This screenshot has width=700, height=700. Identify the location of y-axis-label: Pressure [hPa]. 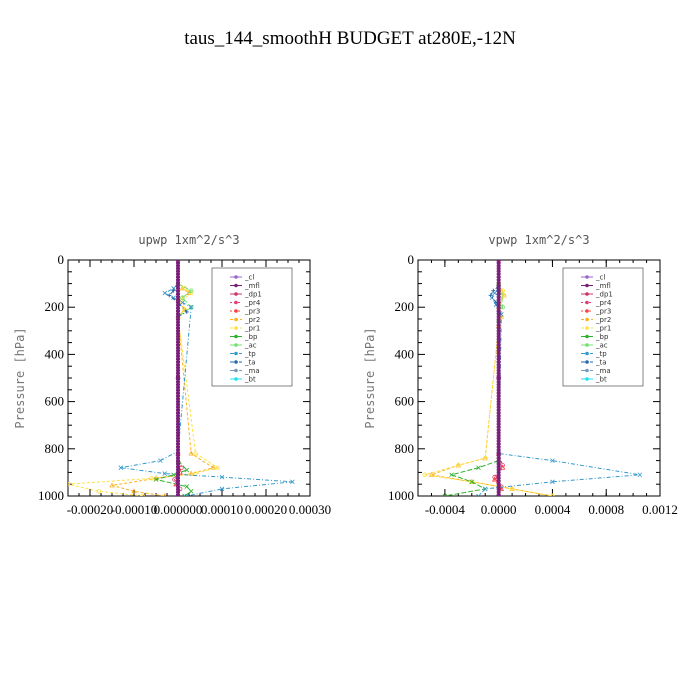
(370, 377).